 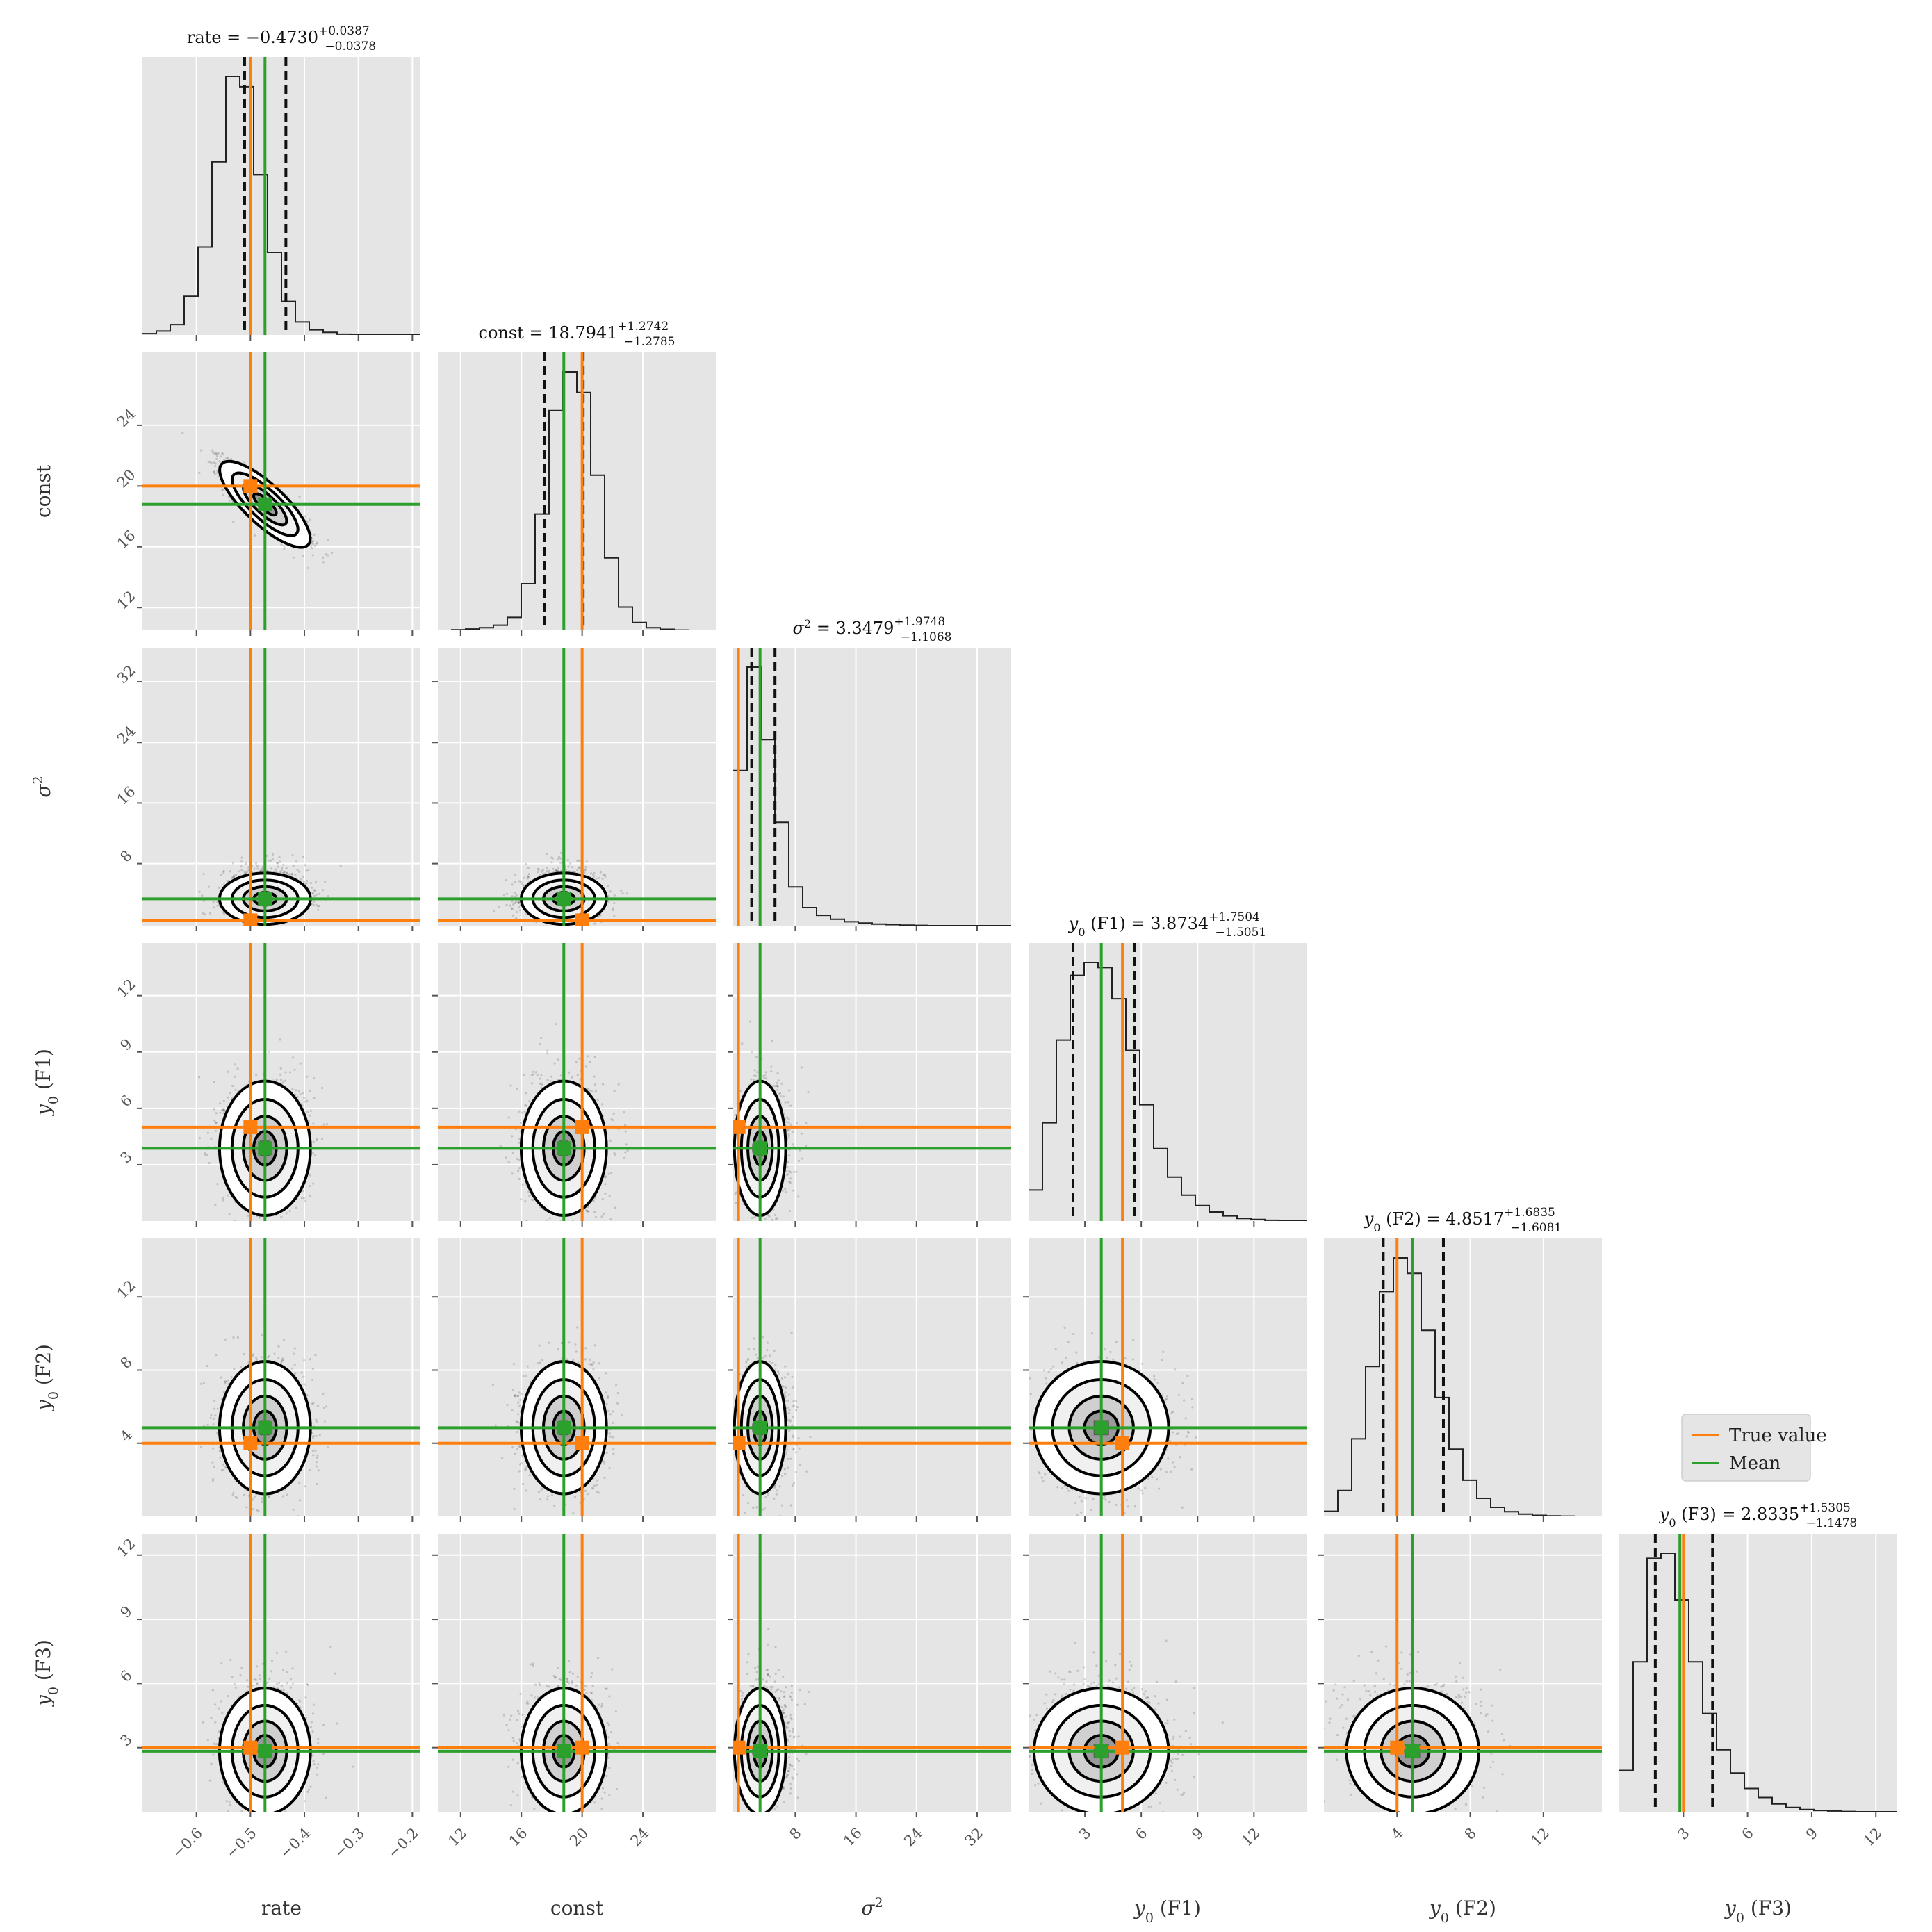 What do you see at coordinates (126, 795) in the screenshot?
I see `y-tick-label: 16` at bounding box center [126, 795].